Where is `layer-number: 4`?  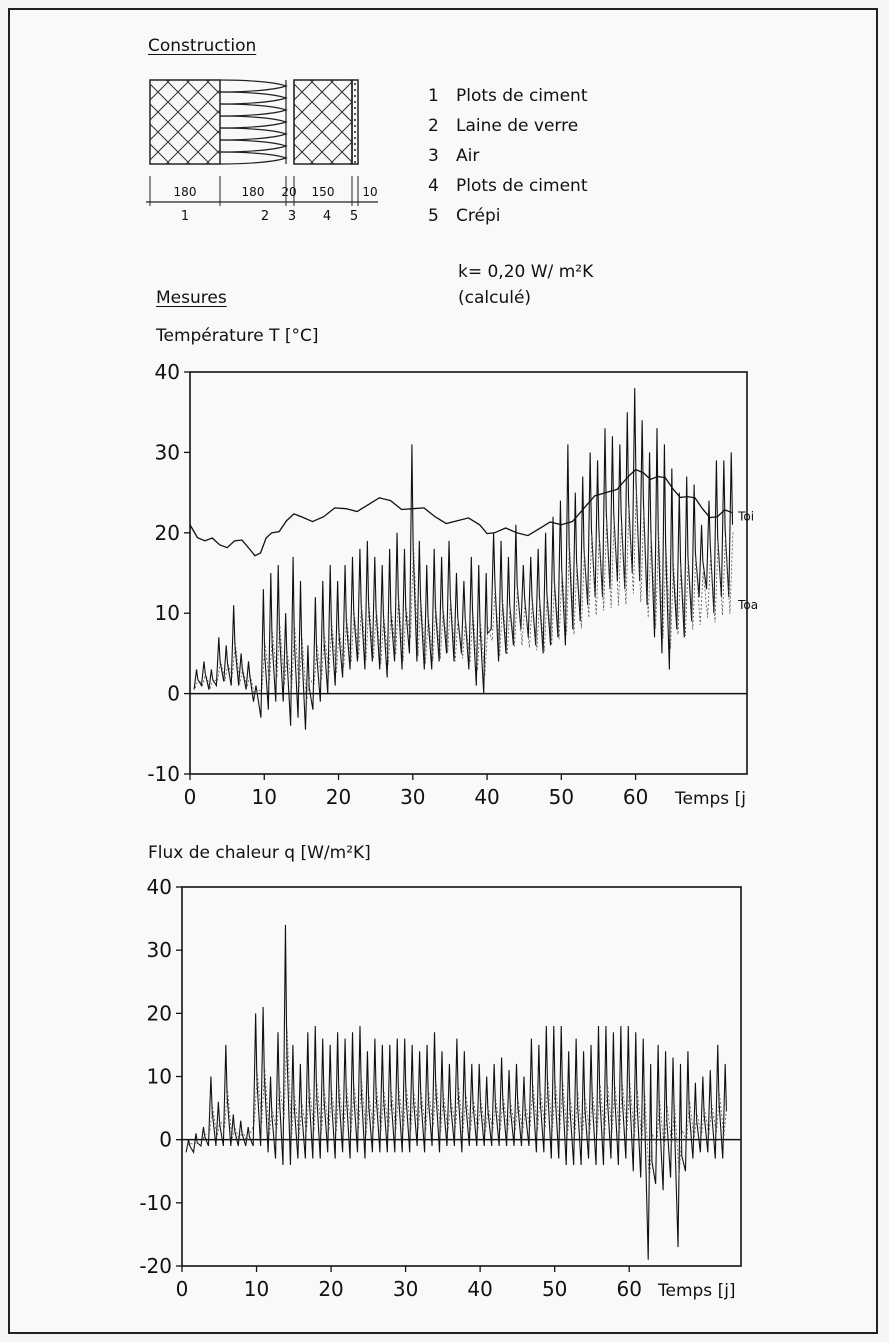 layer-number: 4 is located at coordinates (327, 216).